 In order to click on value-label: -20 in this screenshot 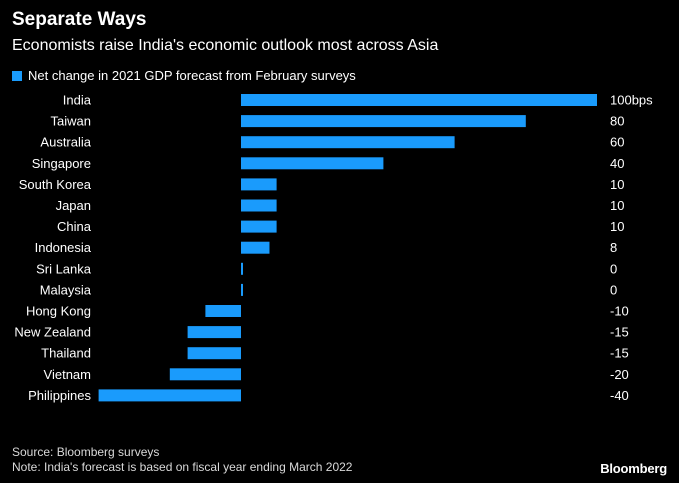, I will do `click(619, 374)`.